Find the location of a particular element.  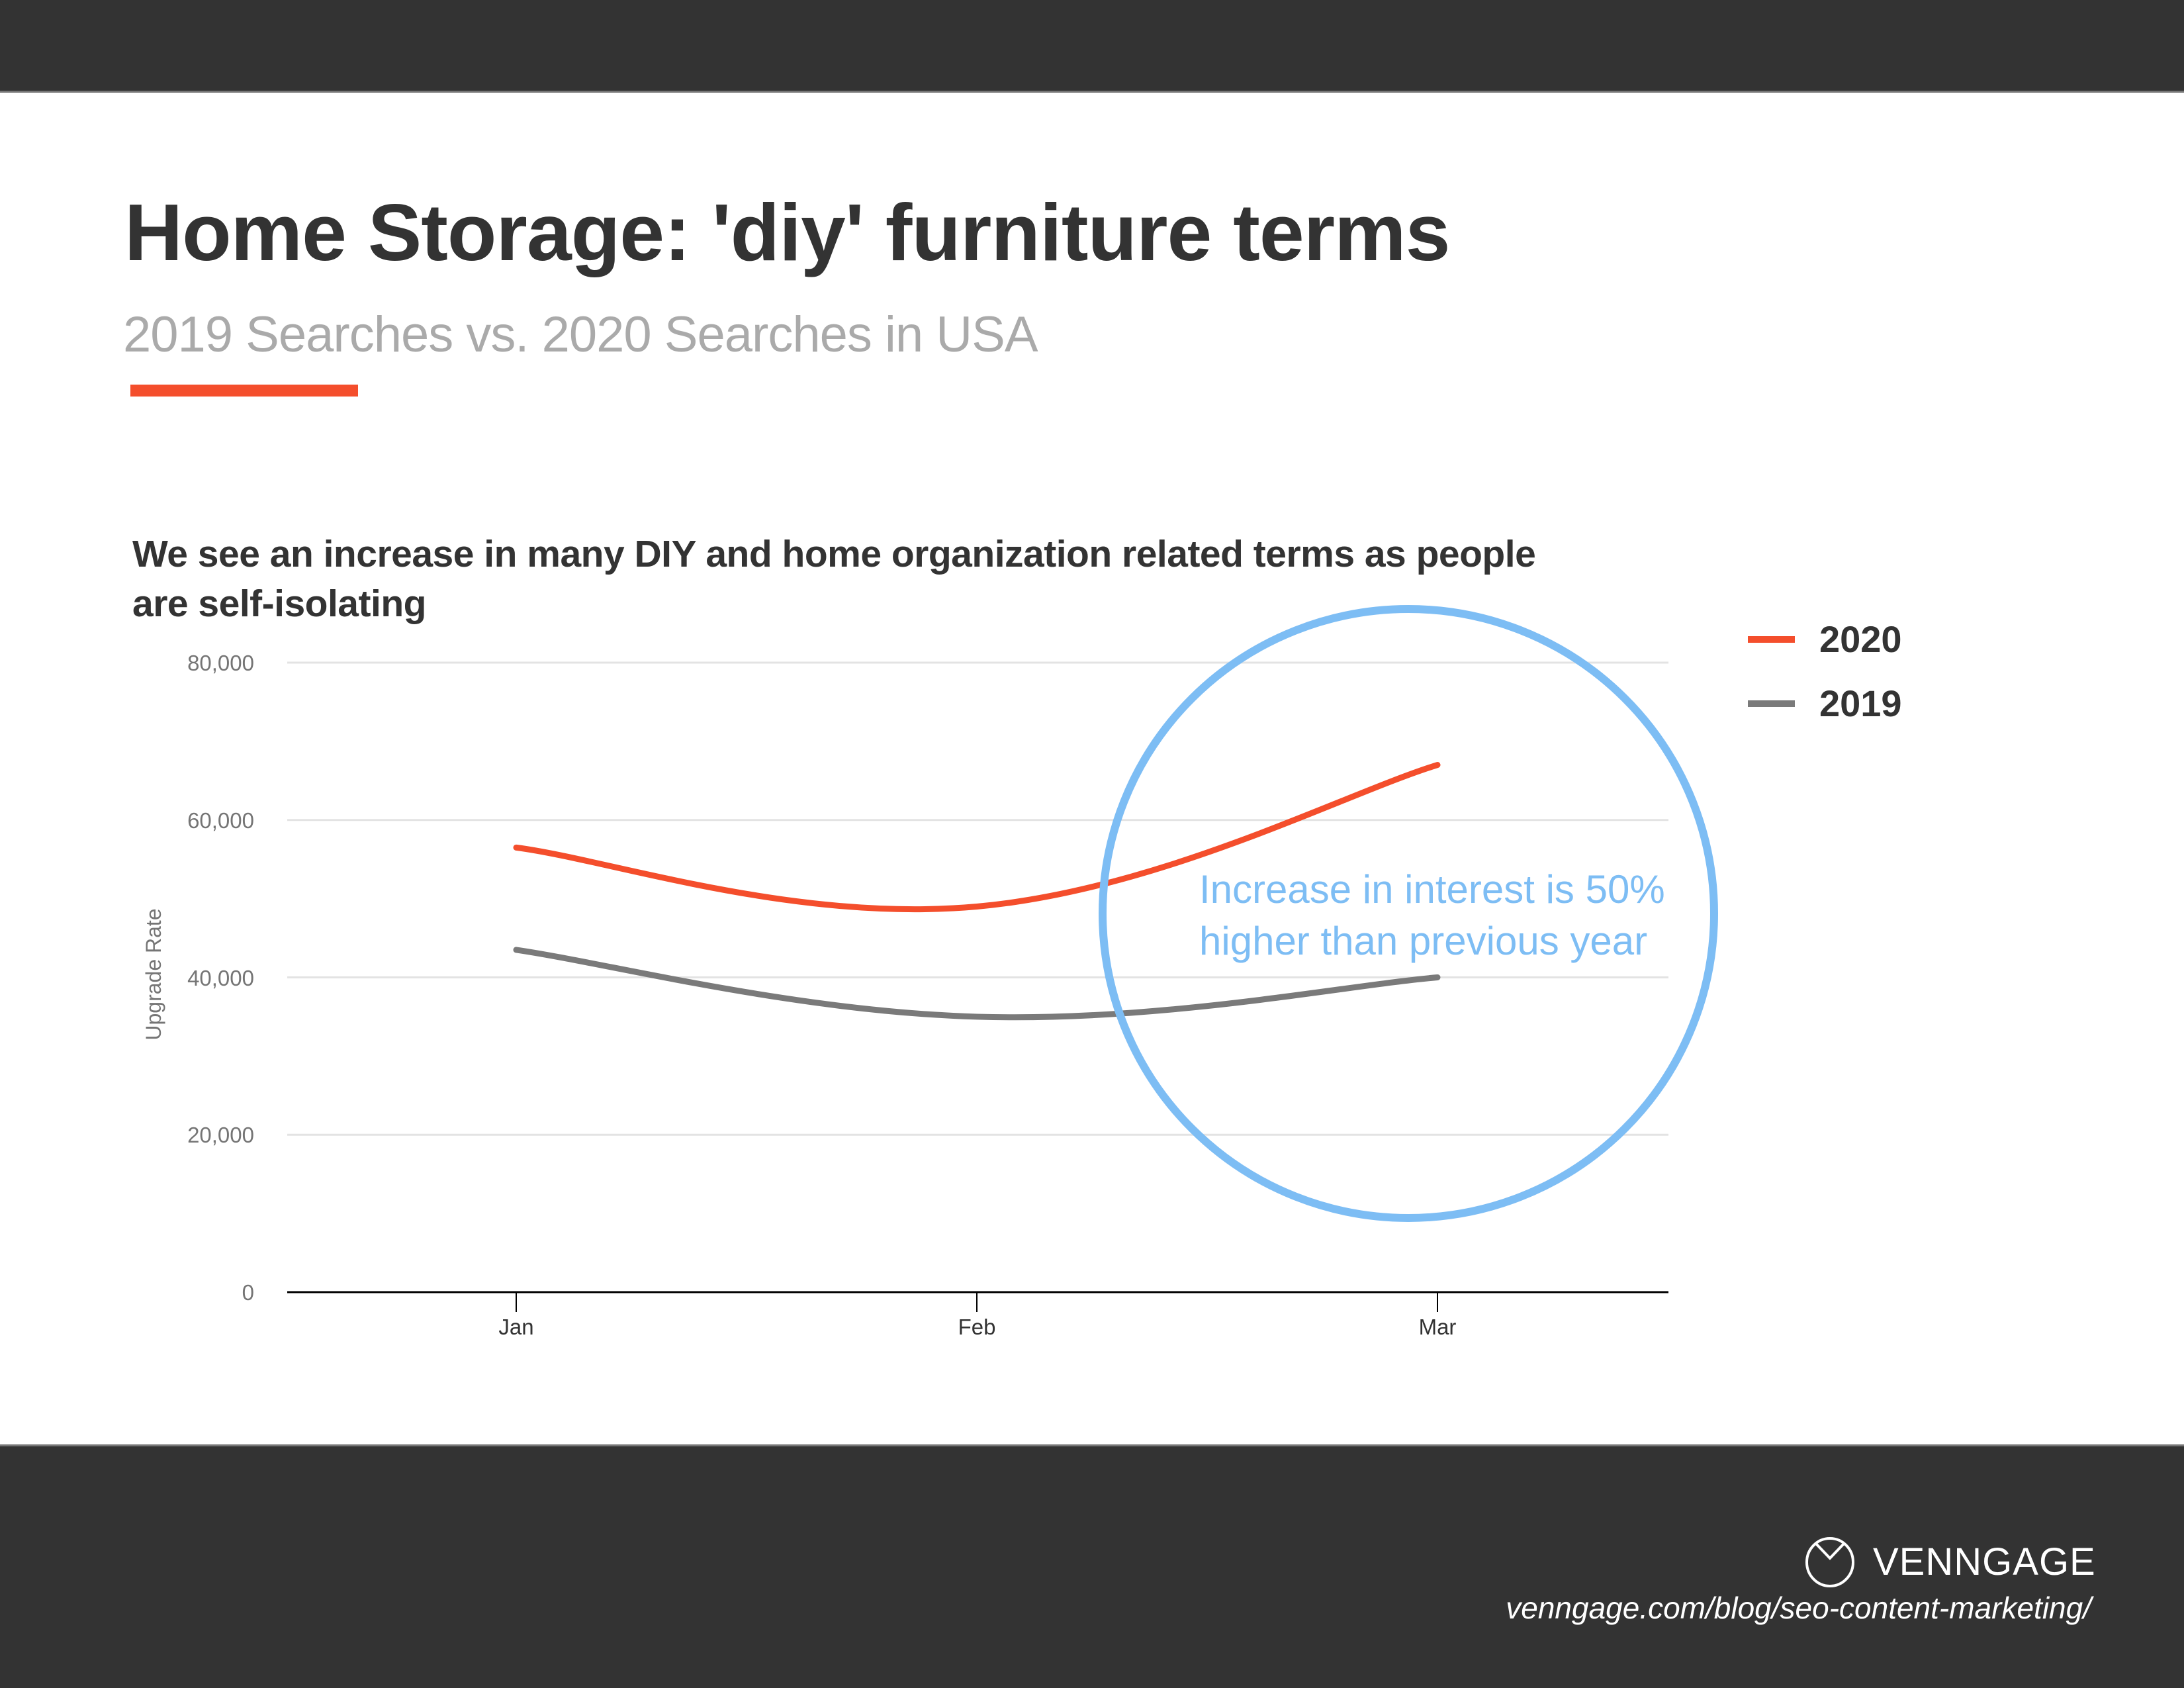

brand-name: VENNGAGE is located at coordinates (1985, 1561).